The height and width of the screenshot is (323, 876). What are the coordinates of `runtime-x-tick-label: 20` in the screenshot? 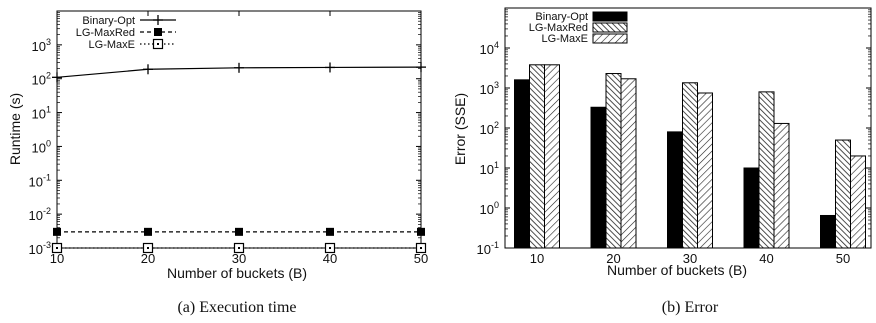 It's located at (148, 258).